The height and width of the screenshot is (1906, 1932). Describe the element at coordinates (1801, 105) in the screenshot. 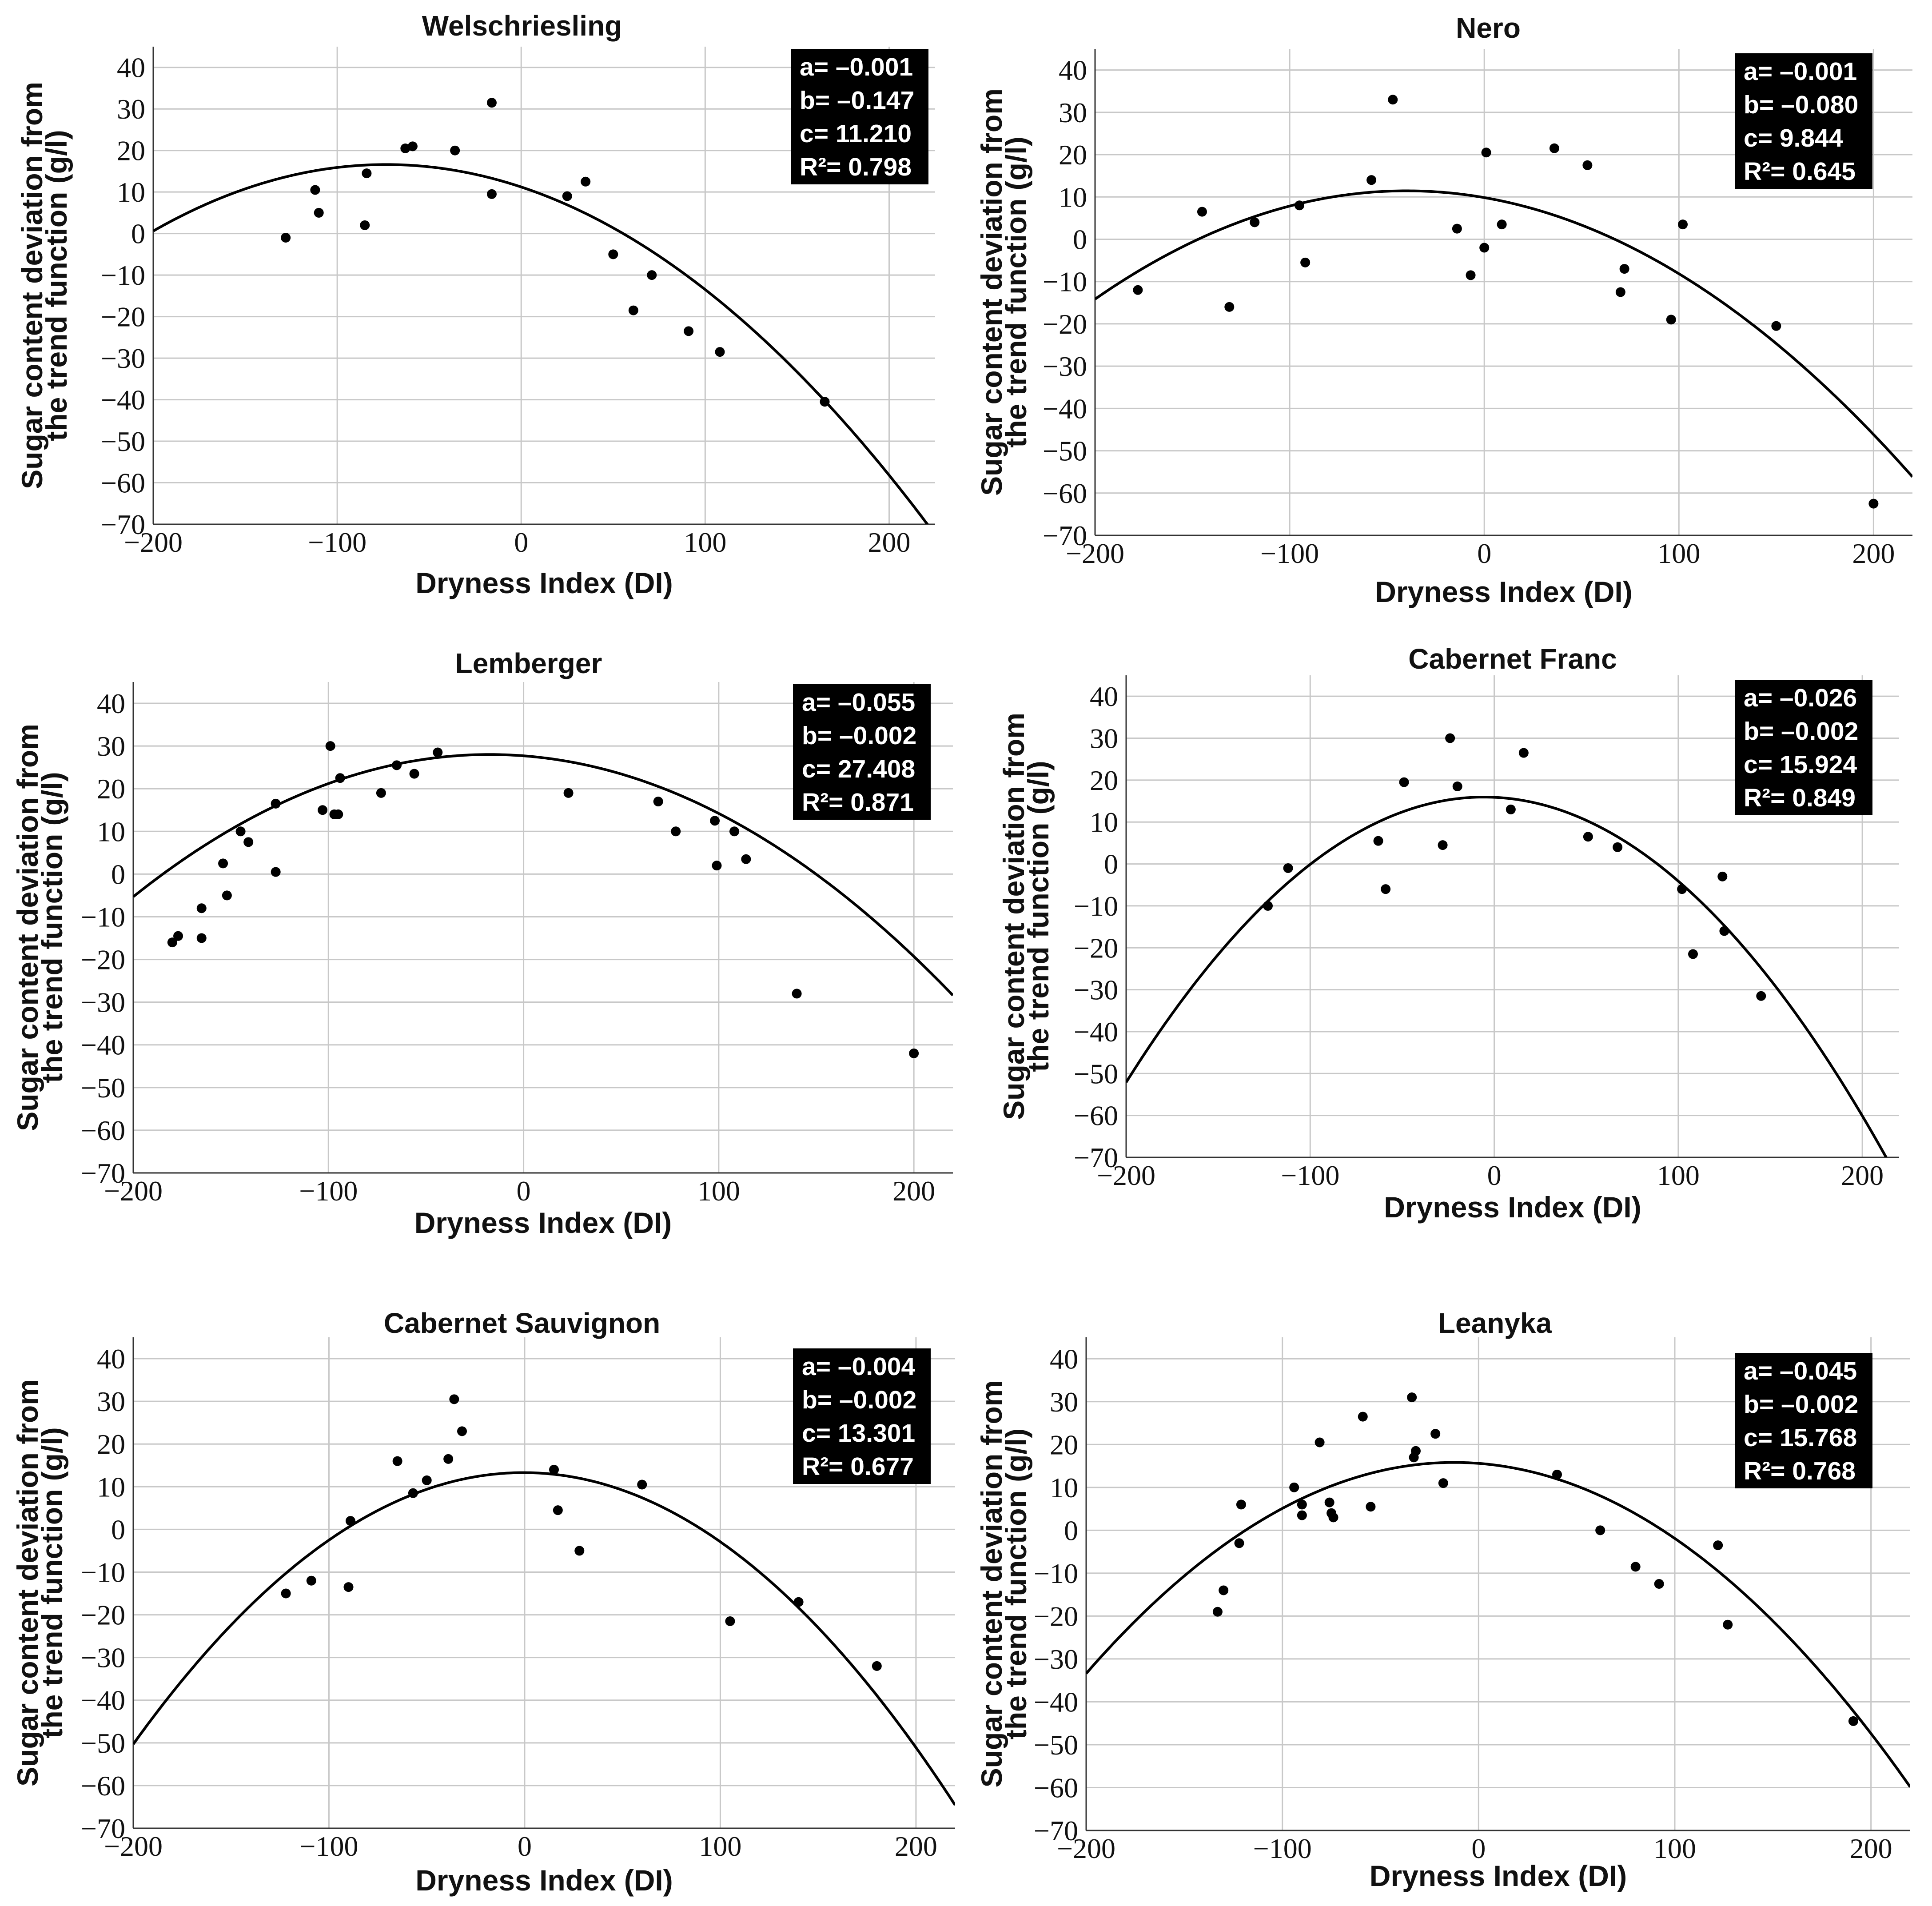

I see `regression-stat-text: b= –0.080` at that location.